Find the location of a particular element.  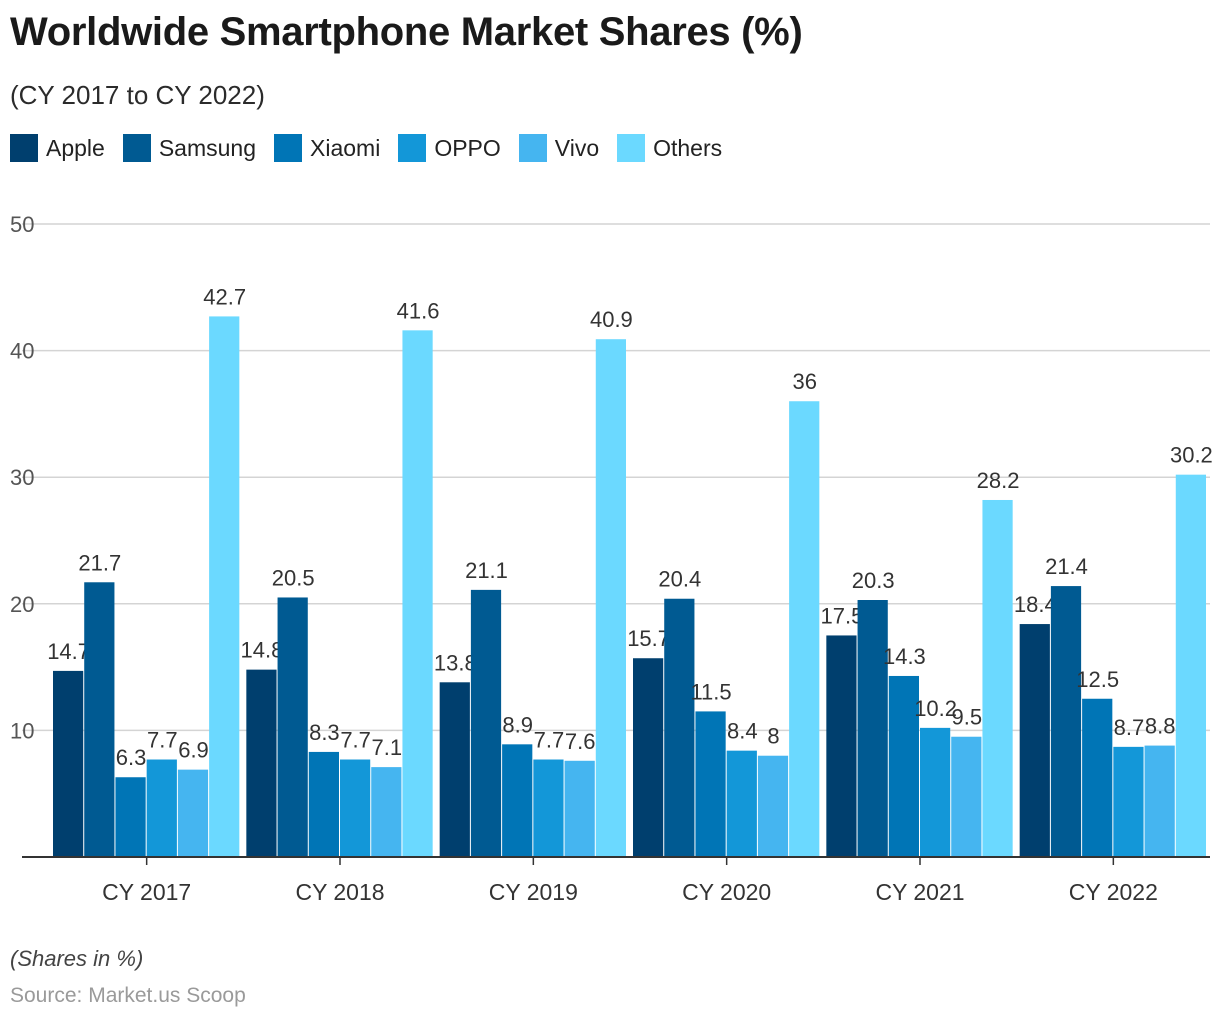

bar-xiaomi-cy-2019 is located at coordinates (517, 800).